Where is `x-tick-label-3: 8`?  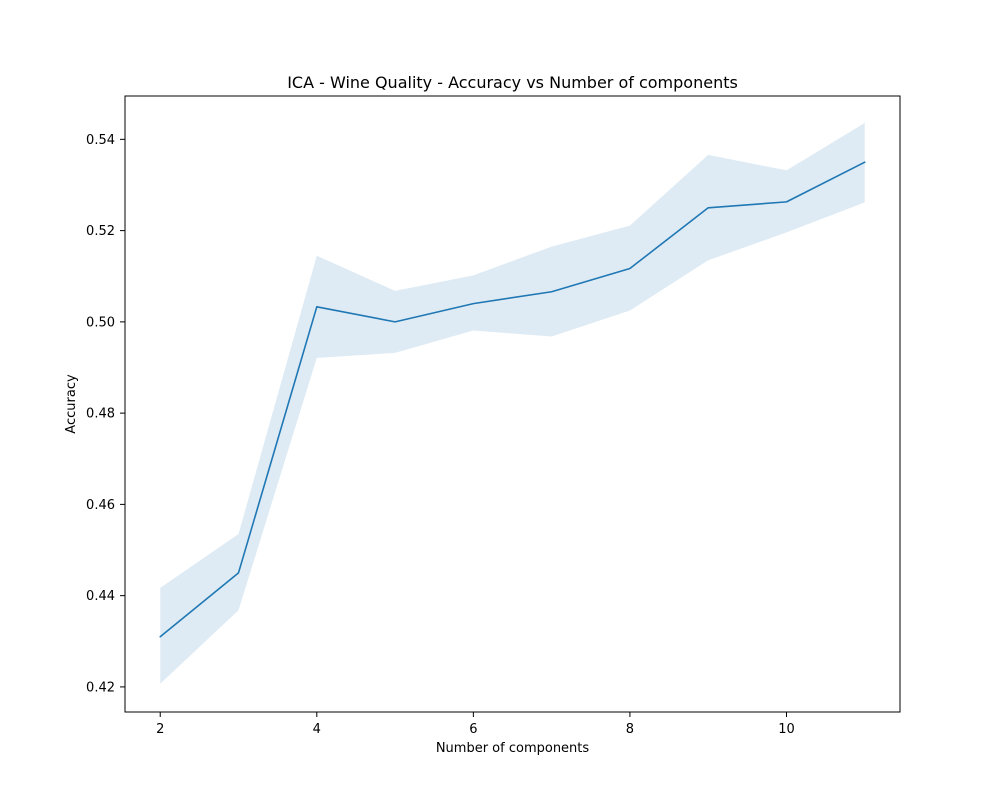 x-tick-label-3: 8 is located at coordinates (630, 729).